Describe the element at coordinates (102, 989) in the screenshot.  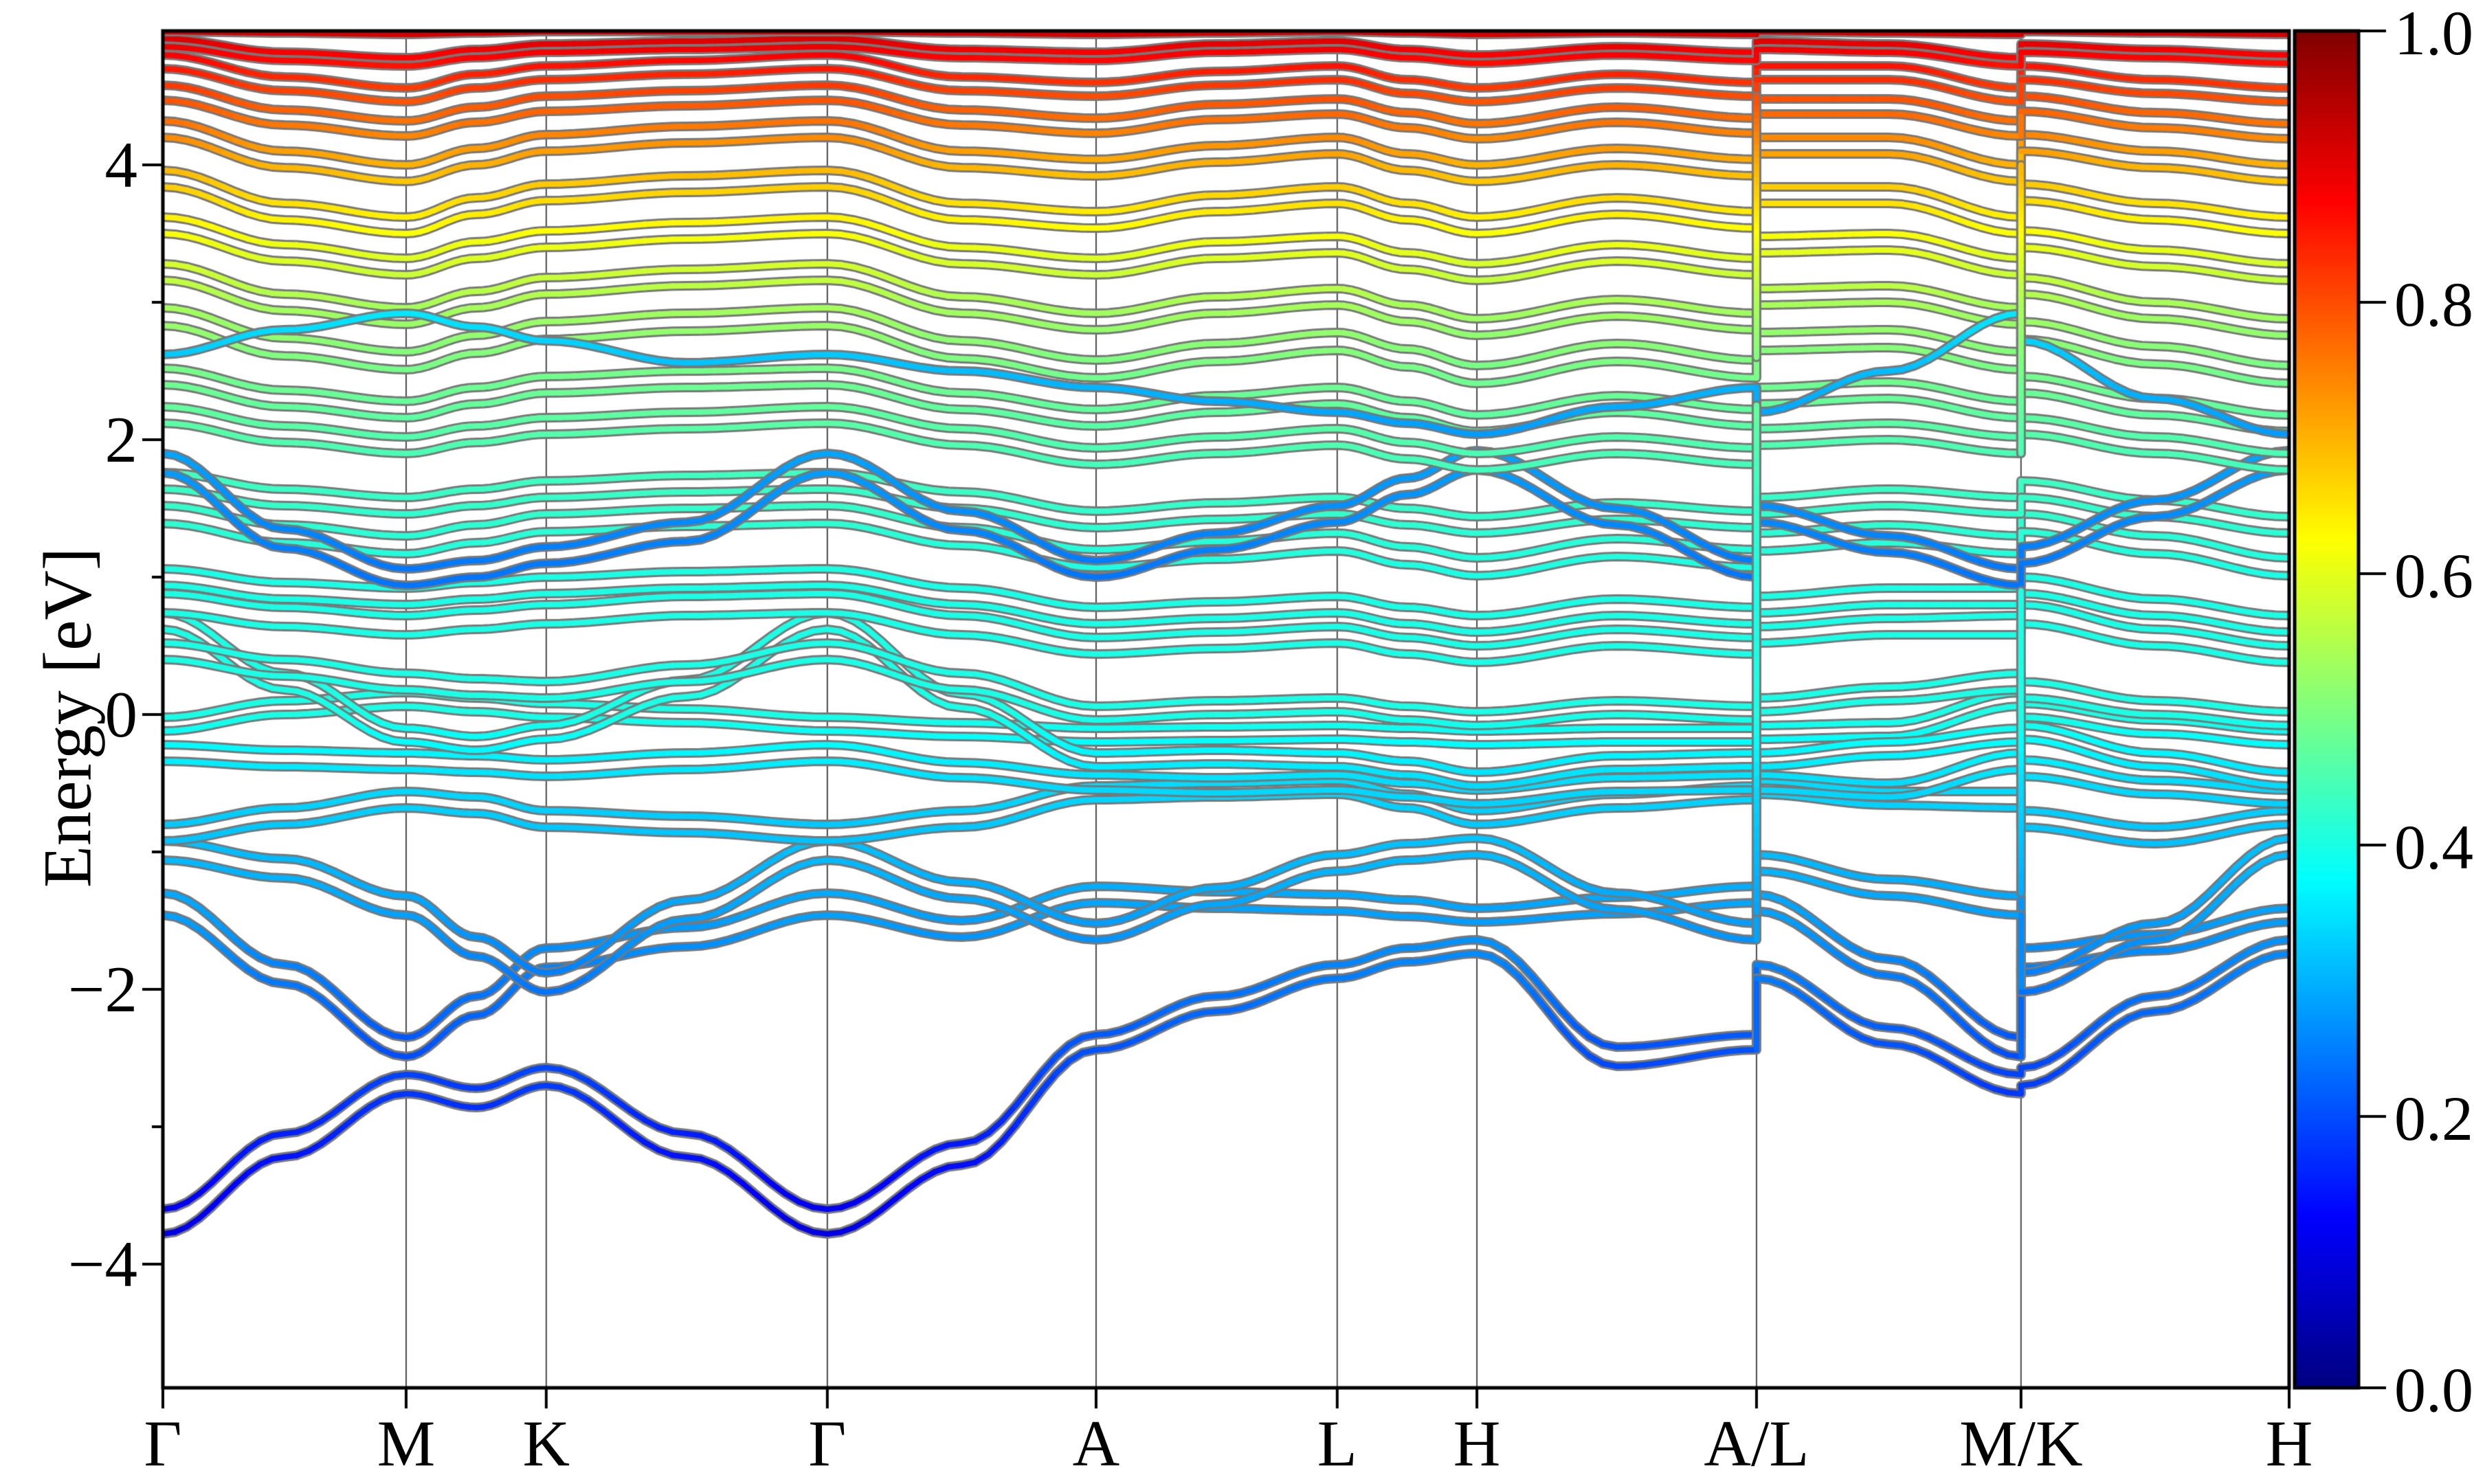
I see `y-tick-label: −2` at that location.